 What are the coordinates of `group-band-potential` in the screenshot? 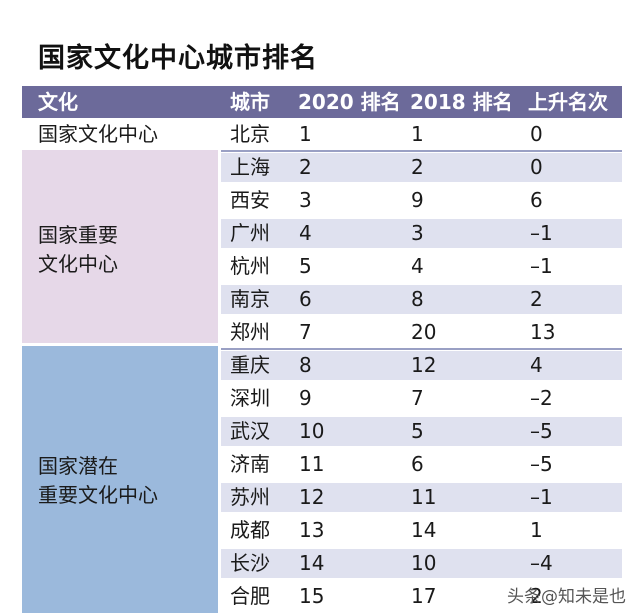 It's located at (120, 479).